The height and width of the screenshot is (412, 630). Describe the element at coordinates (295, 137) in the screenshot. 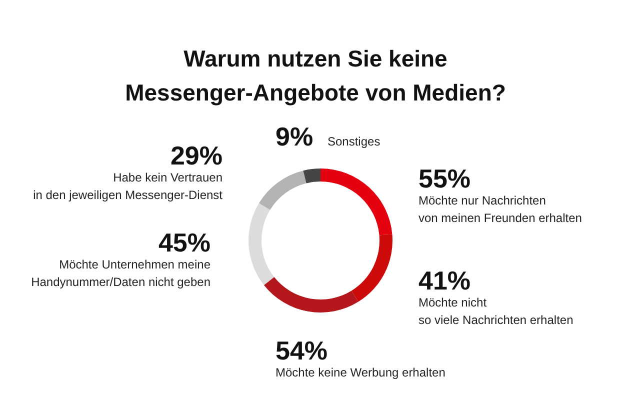

I see `data-label: 9%` at that location.